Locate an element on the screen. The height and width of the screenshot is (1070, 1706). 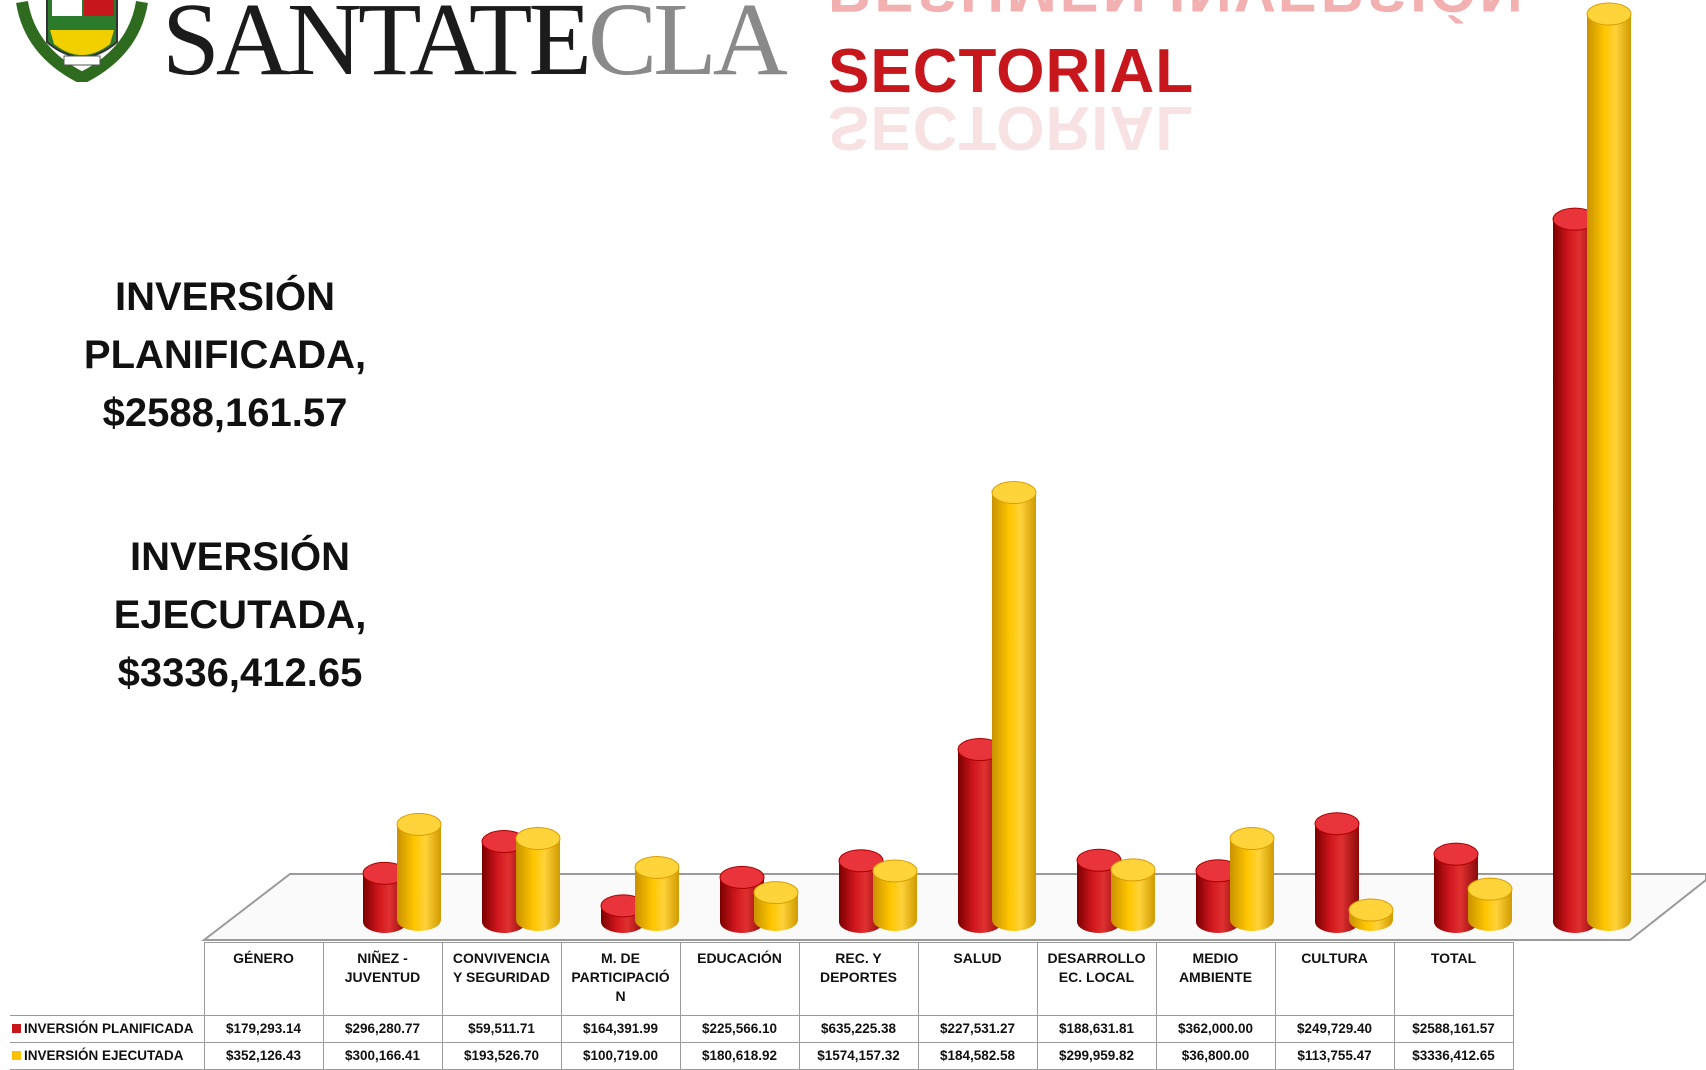
table-cell: $36,800.00 is located at coordinates (1215, 1056).